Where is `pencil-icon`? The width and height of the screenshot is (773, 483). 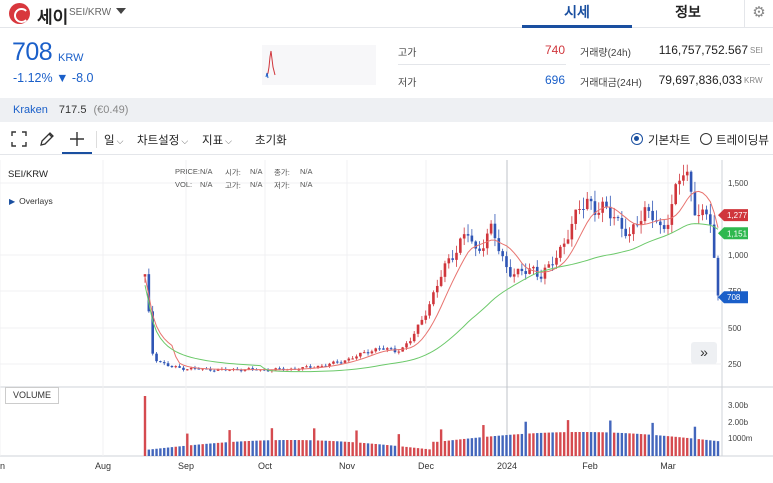 pencil-icon is located at coordinates (47, 139).